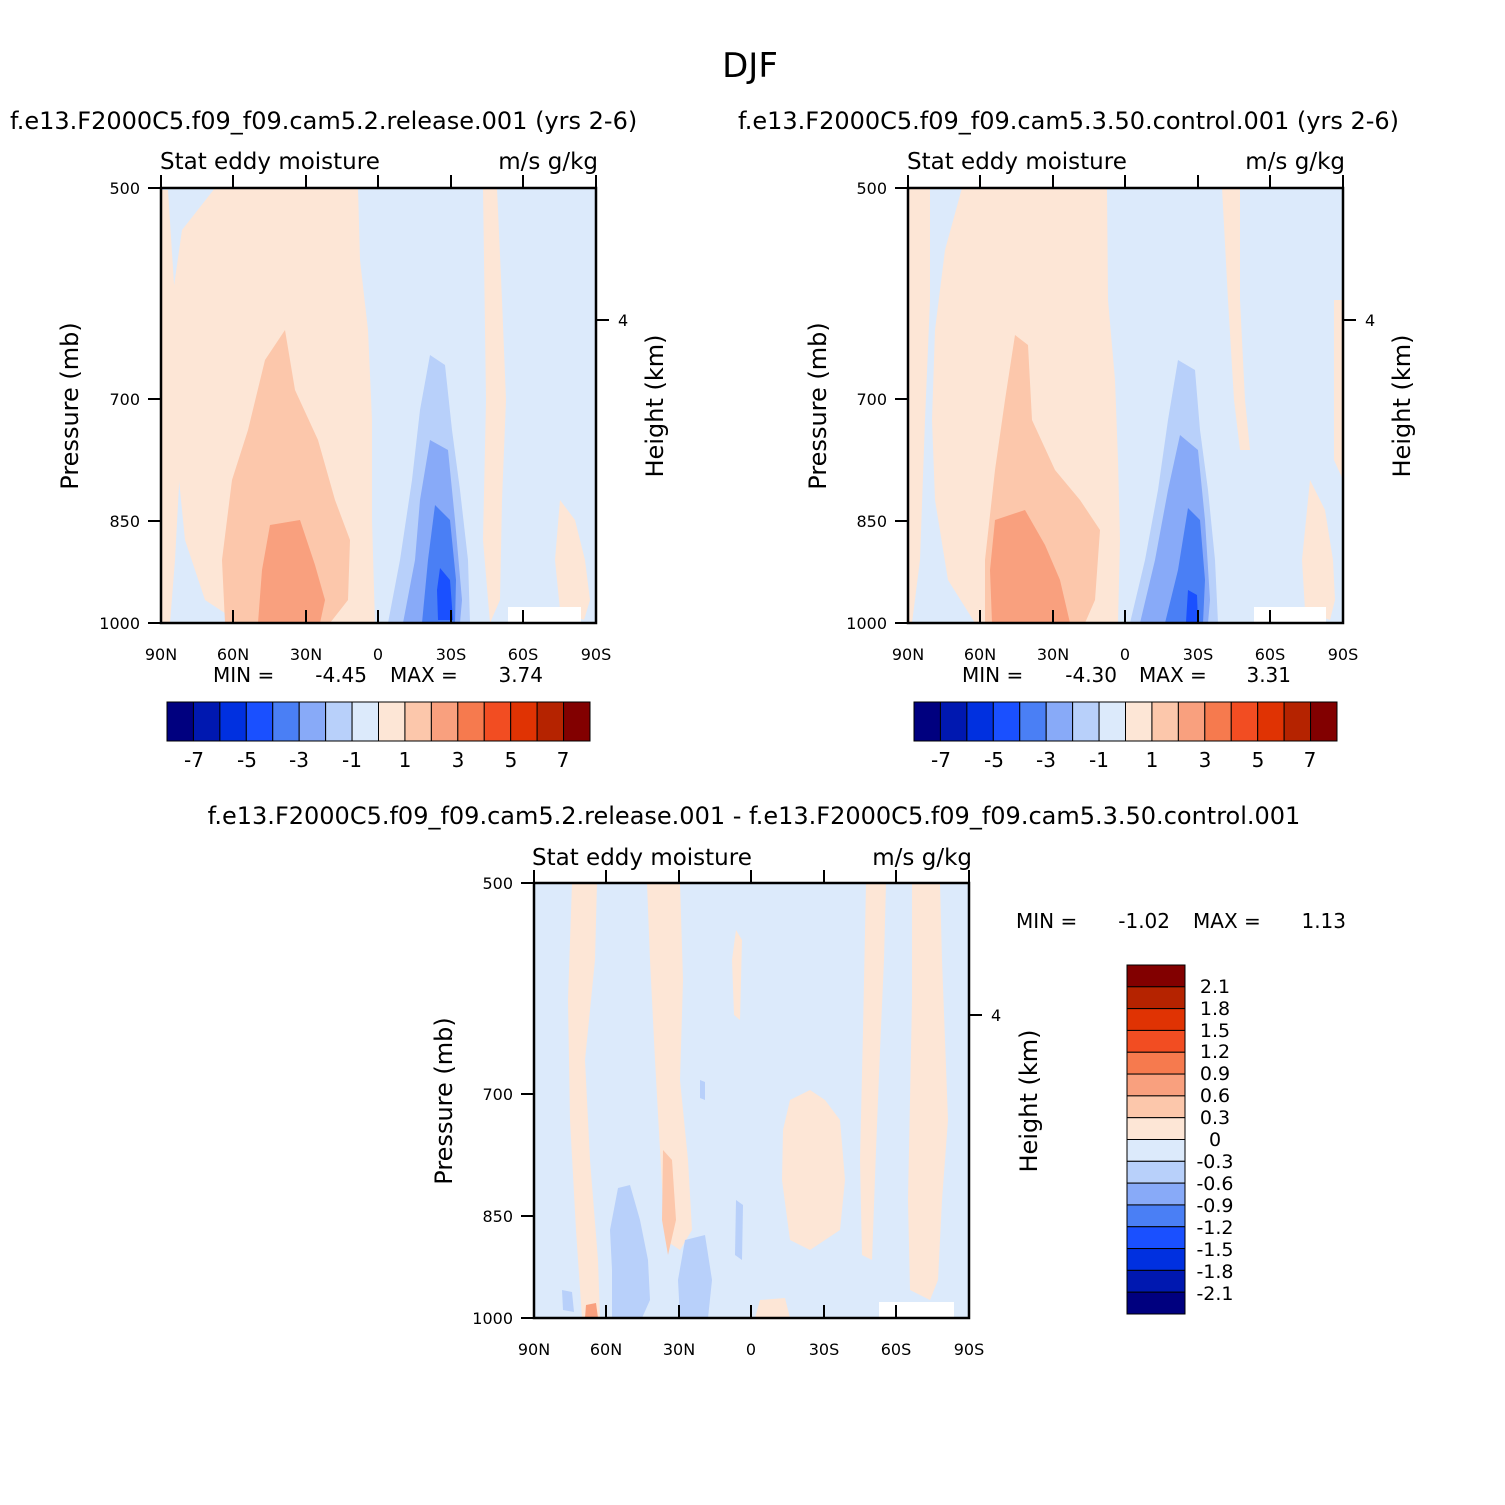 The image size is (1505, 1505). What do you see at coordinates (1214, 1206) in the screenshot?
I see `colorbar-label: -0.9` at bounding box center [1214, 1206].